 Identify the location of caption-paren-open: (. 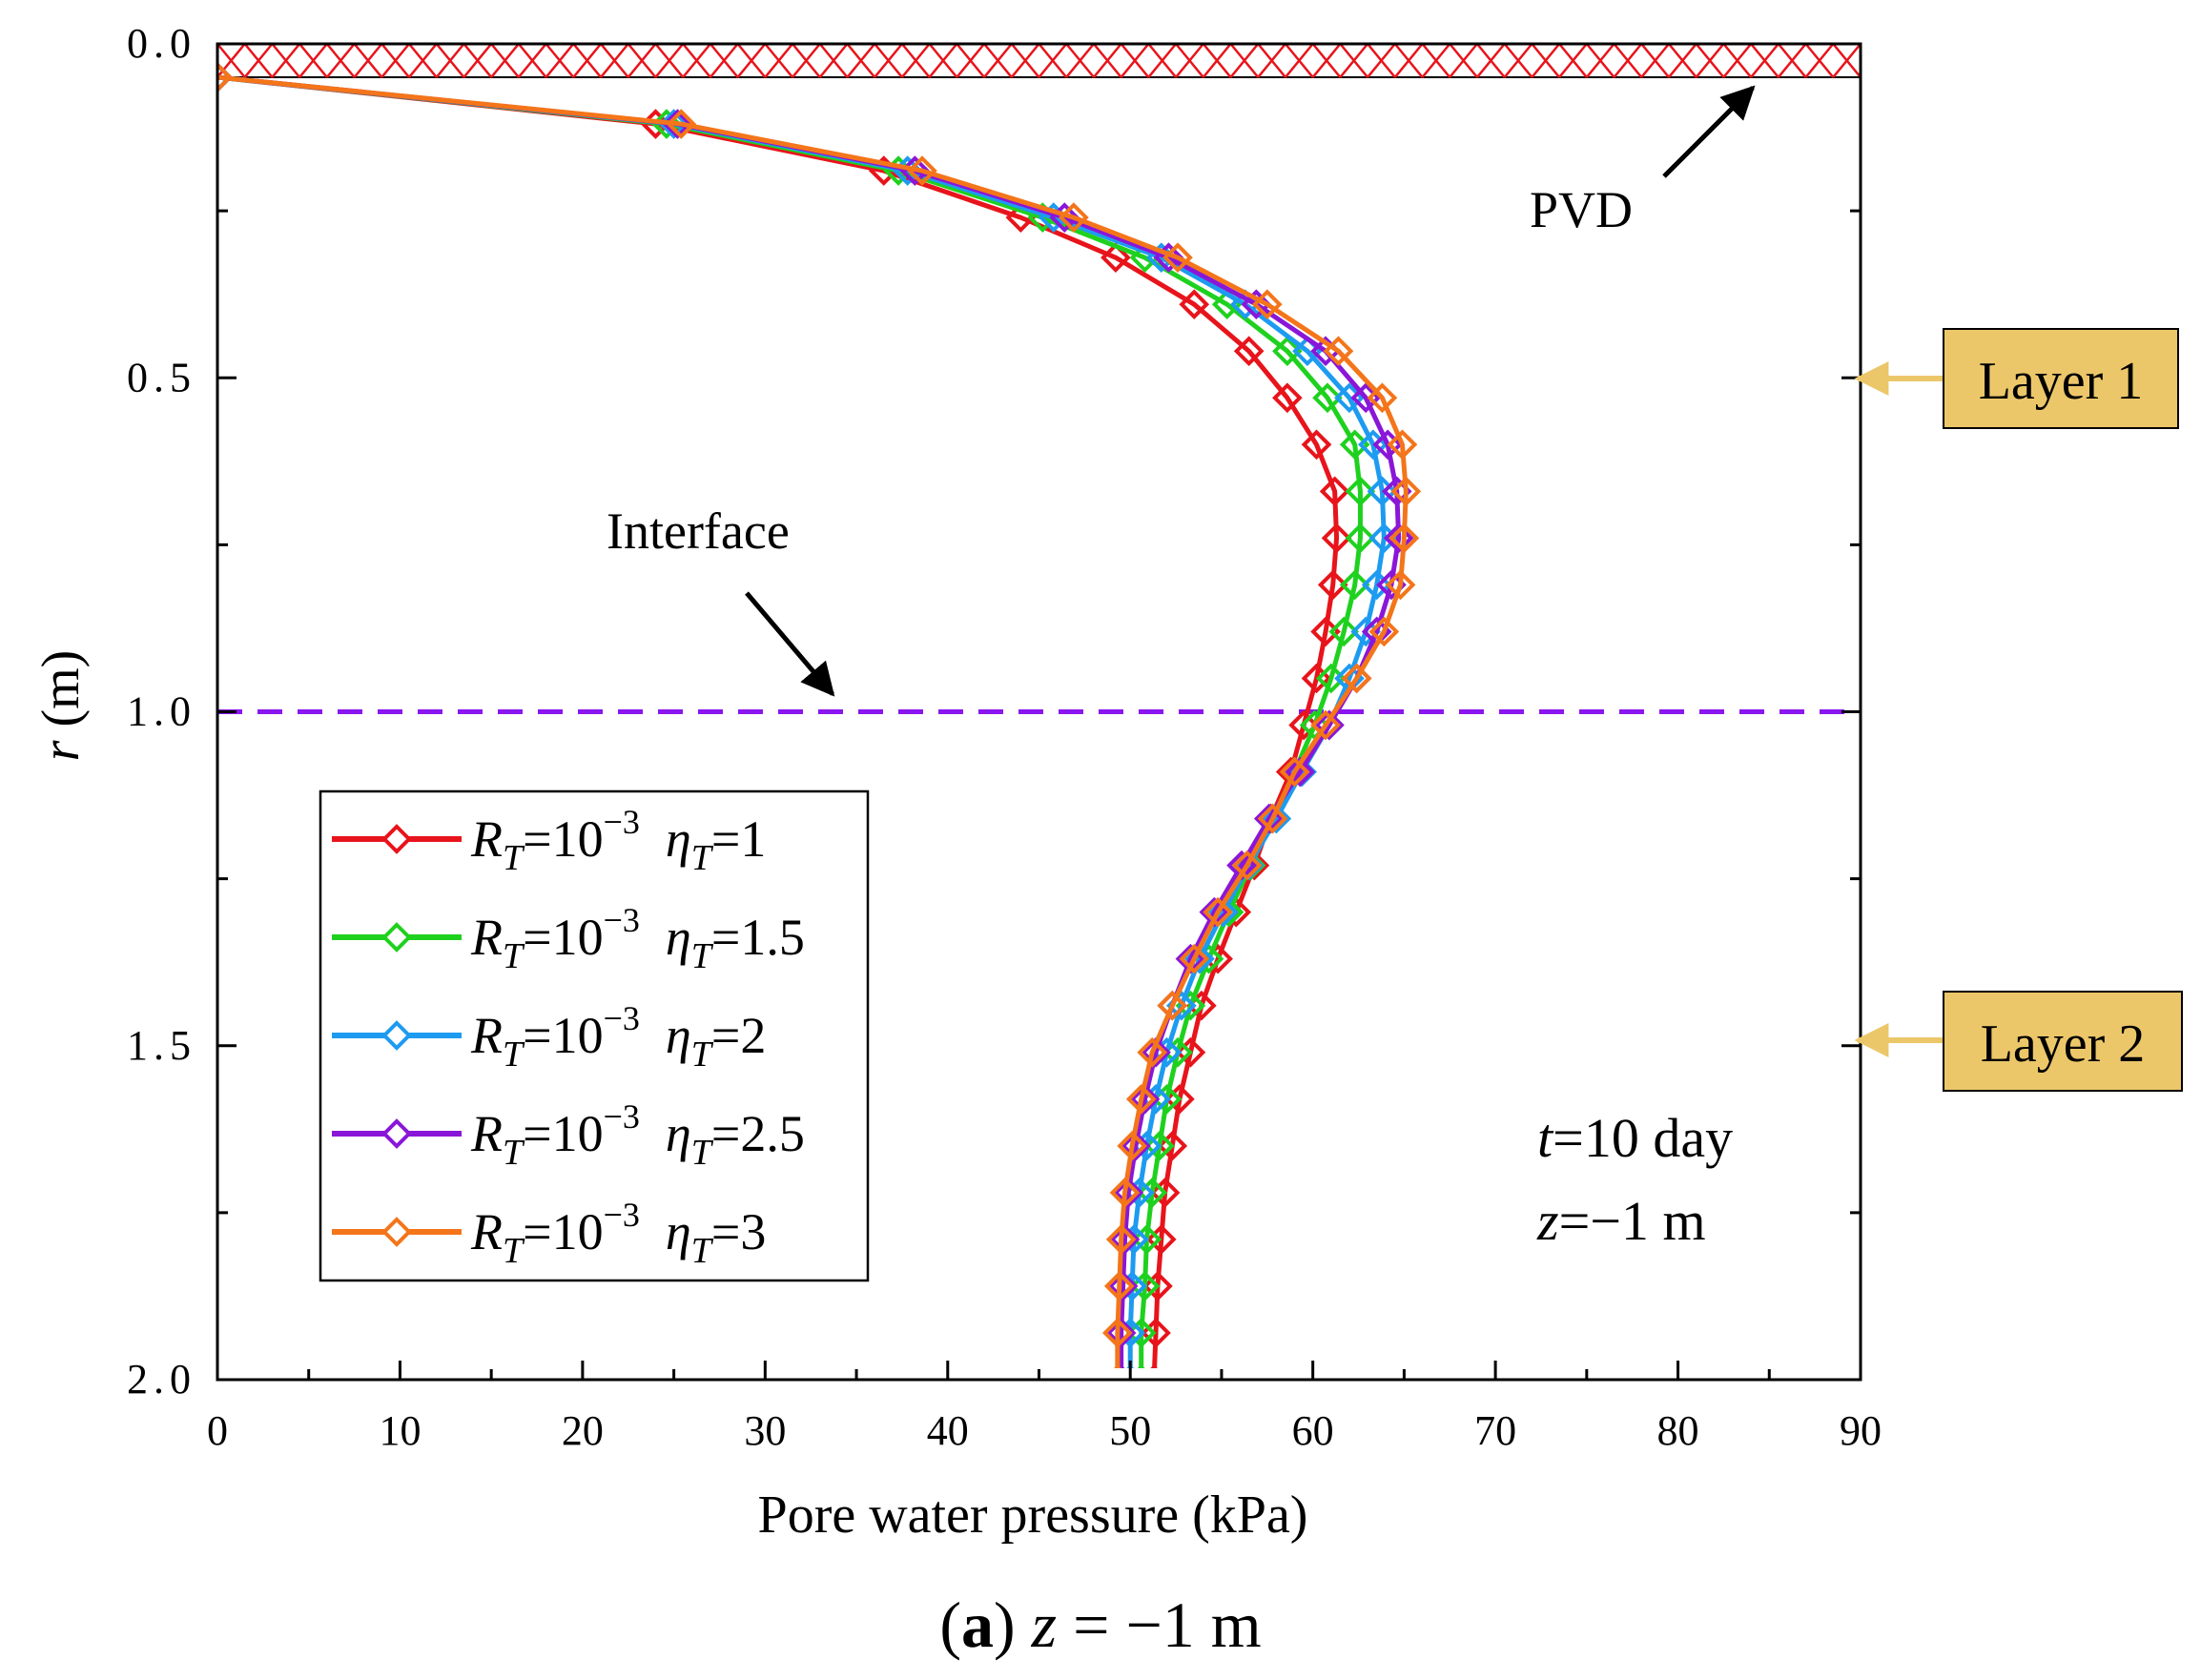
(950, 1624).